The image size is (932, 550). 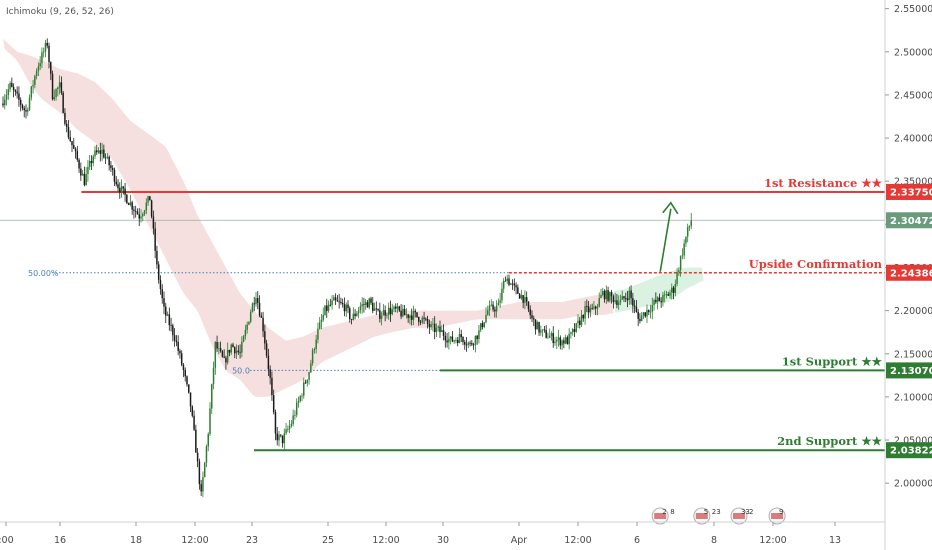 What do you see at coordinates (60, 12) in the screenshot?
I see `indicator-label: Ichimoku (9, 26, 52, 26)` at bounding box center [60, 12].